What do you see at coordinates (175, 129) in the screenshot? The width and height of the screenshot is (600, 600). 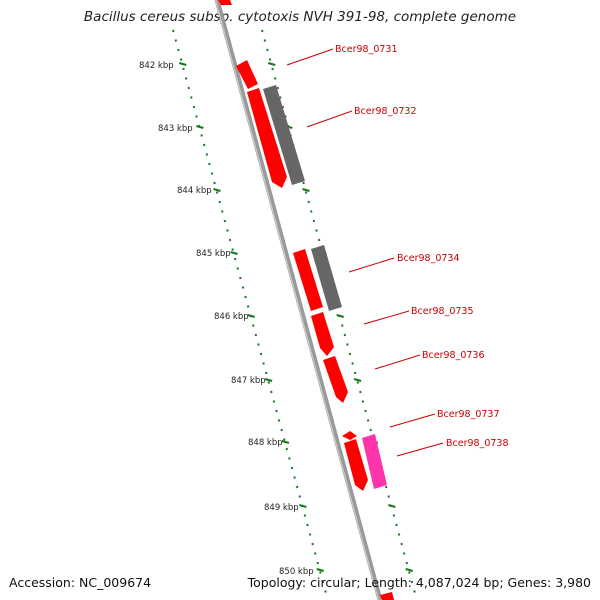 I see `tick-label: 843 kbp` at bounding box center [175, 129].